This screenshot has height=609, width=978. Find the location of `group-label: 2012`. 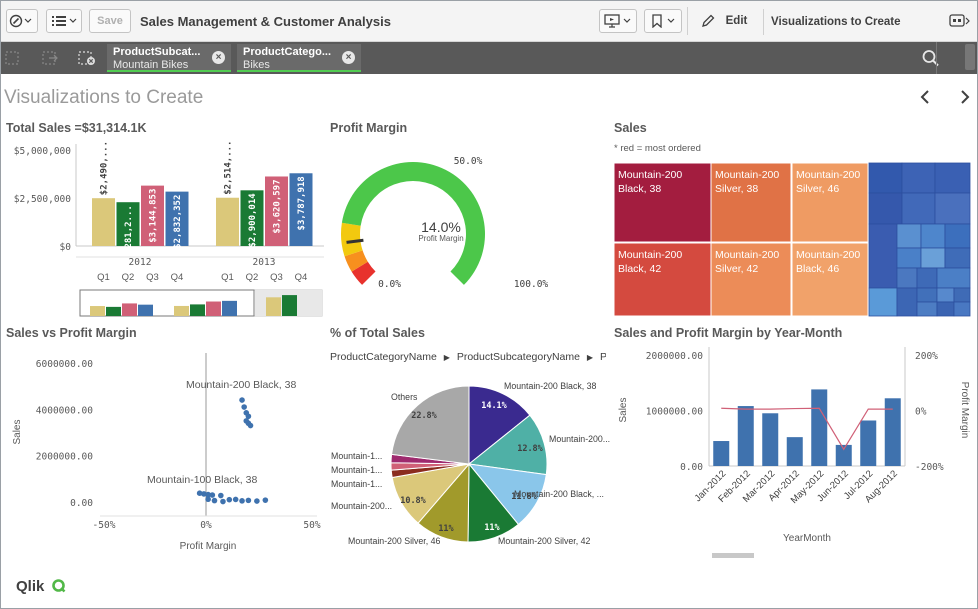

group-label: 2012 is located at coordinates (140, 262).